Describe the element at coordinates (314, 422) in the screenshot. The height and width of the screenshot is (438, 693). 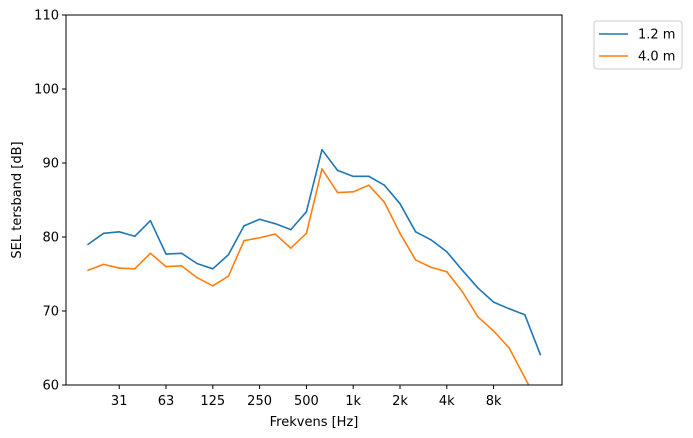
I see `x-axis-label: Frekvens [Hz]` at that location.